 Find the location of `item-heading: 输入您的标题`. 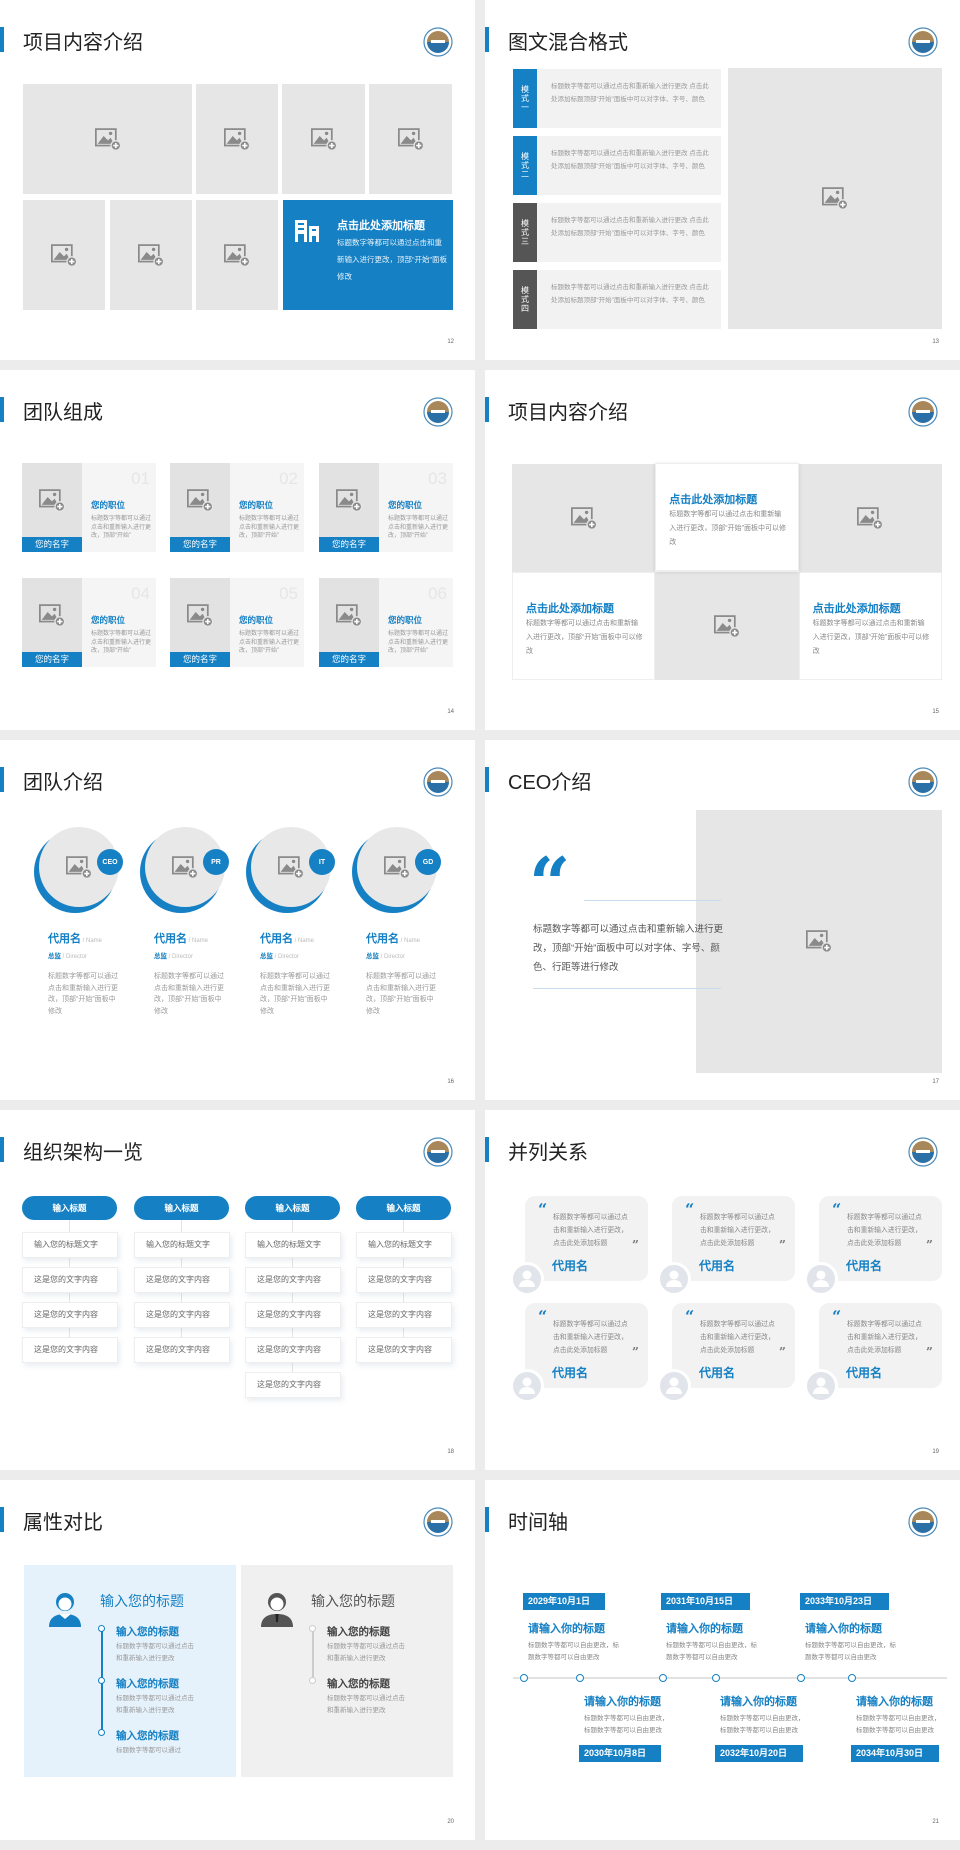

item-heading: 输入您的标题 is located at coordinates (147, 1632).